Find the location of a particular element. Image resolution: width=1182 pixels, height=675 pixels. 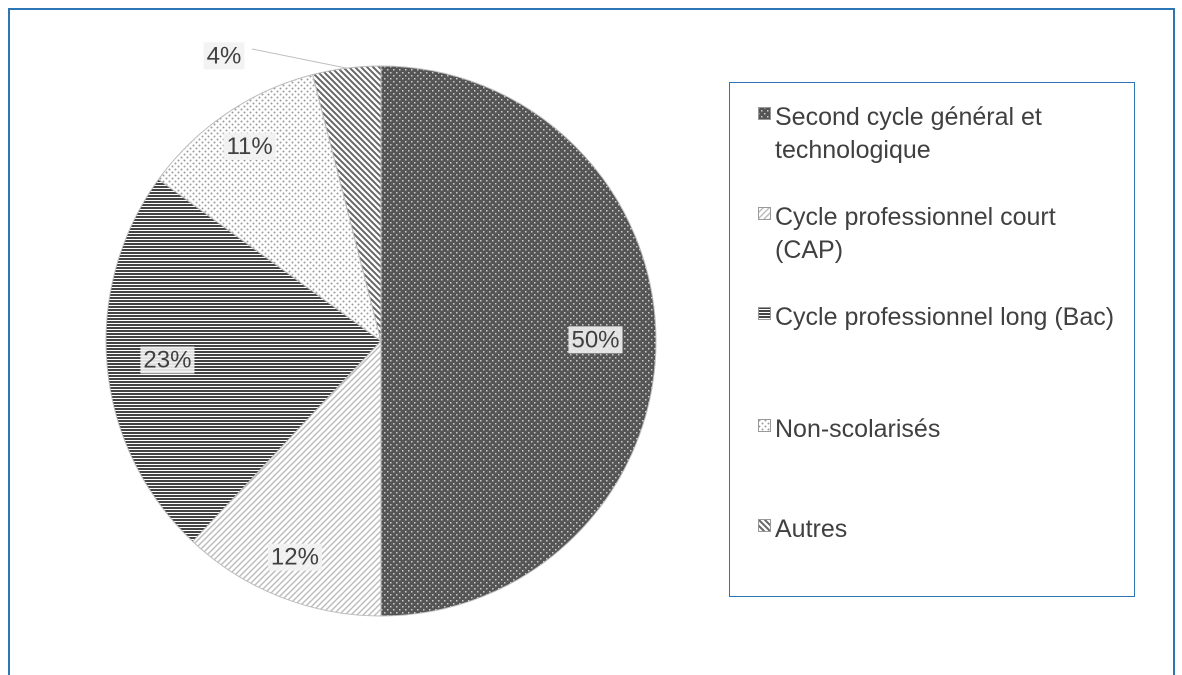

data-label: 50% is located at coordinates (595, 339).